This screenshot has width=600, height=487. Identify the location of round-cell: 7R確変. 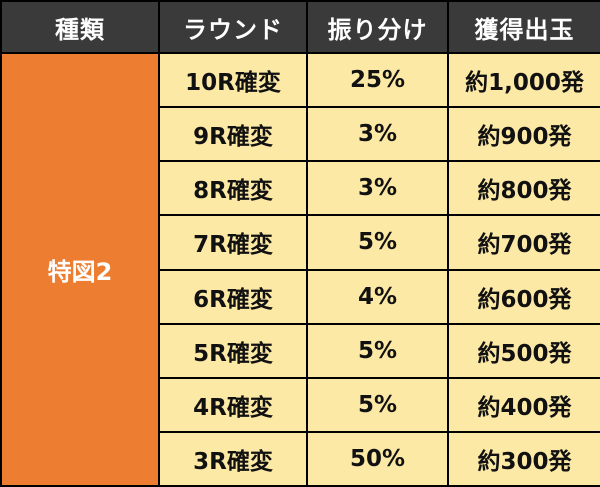
(233, 242).